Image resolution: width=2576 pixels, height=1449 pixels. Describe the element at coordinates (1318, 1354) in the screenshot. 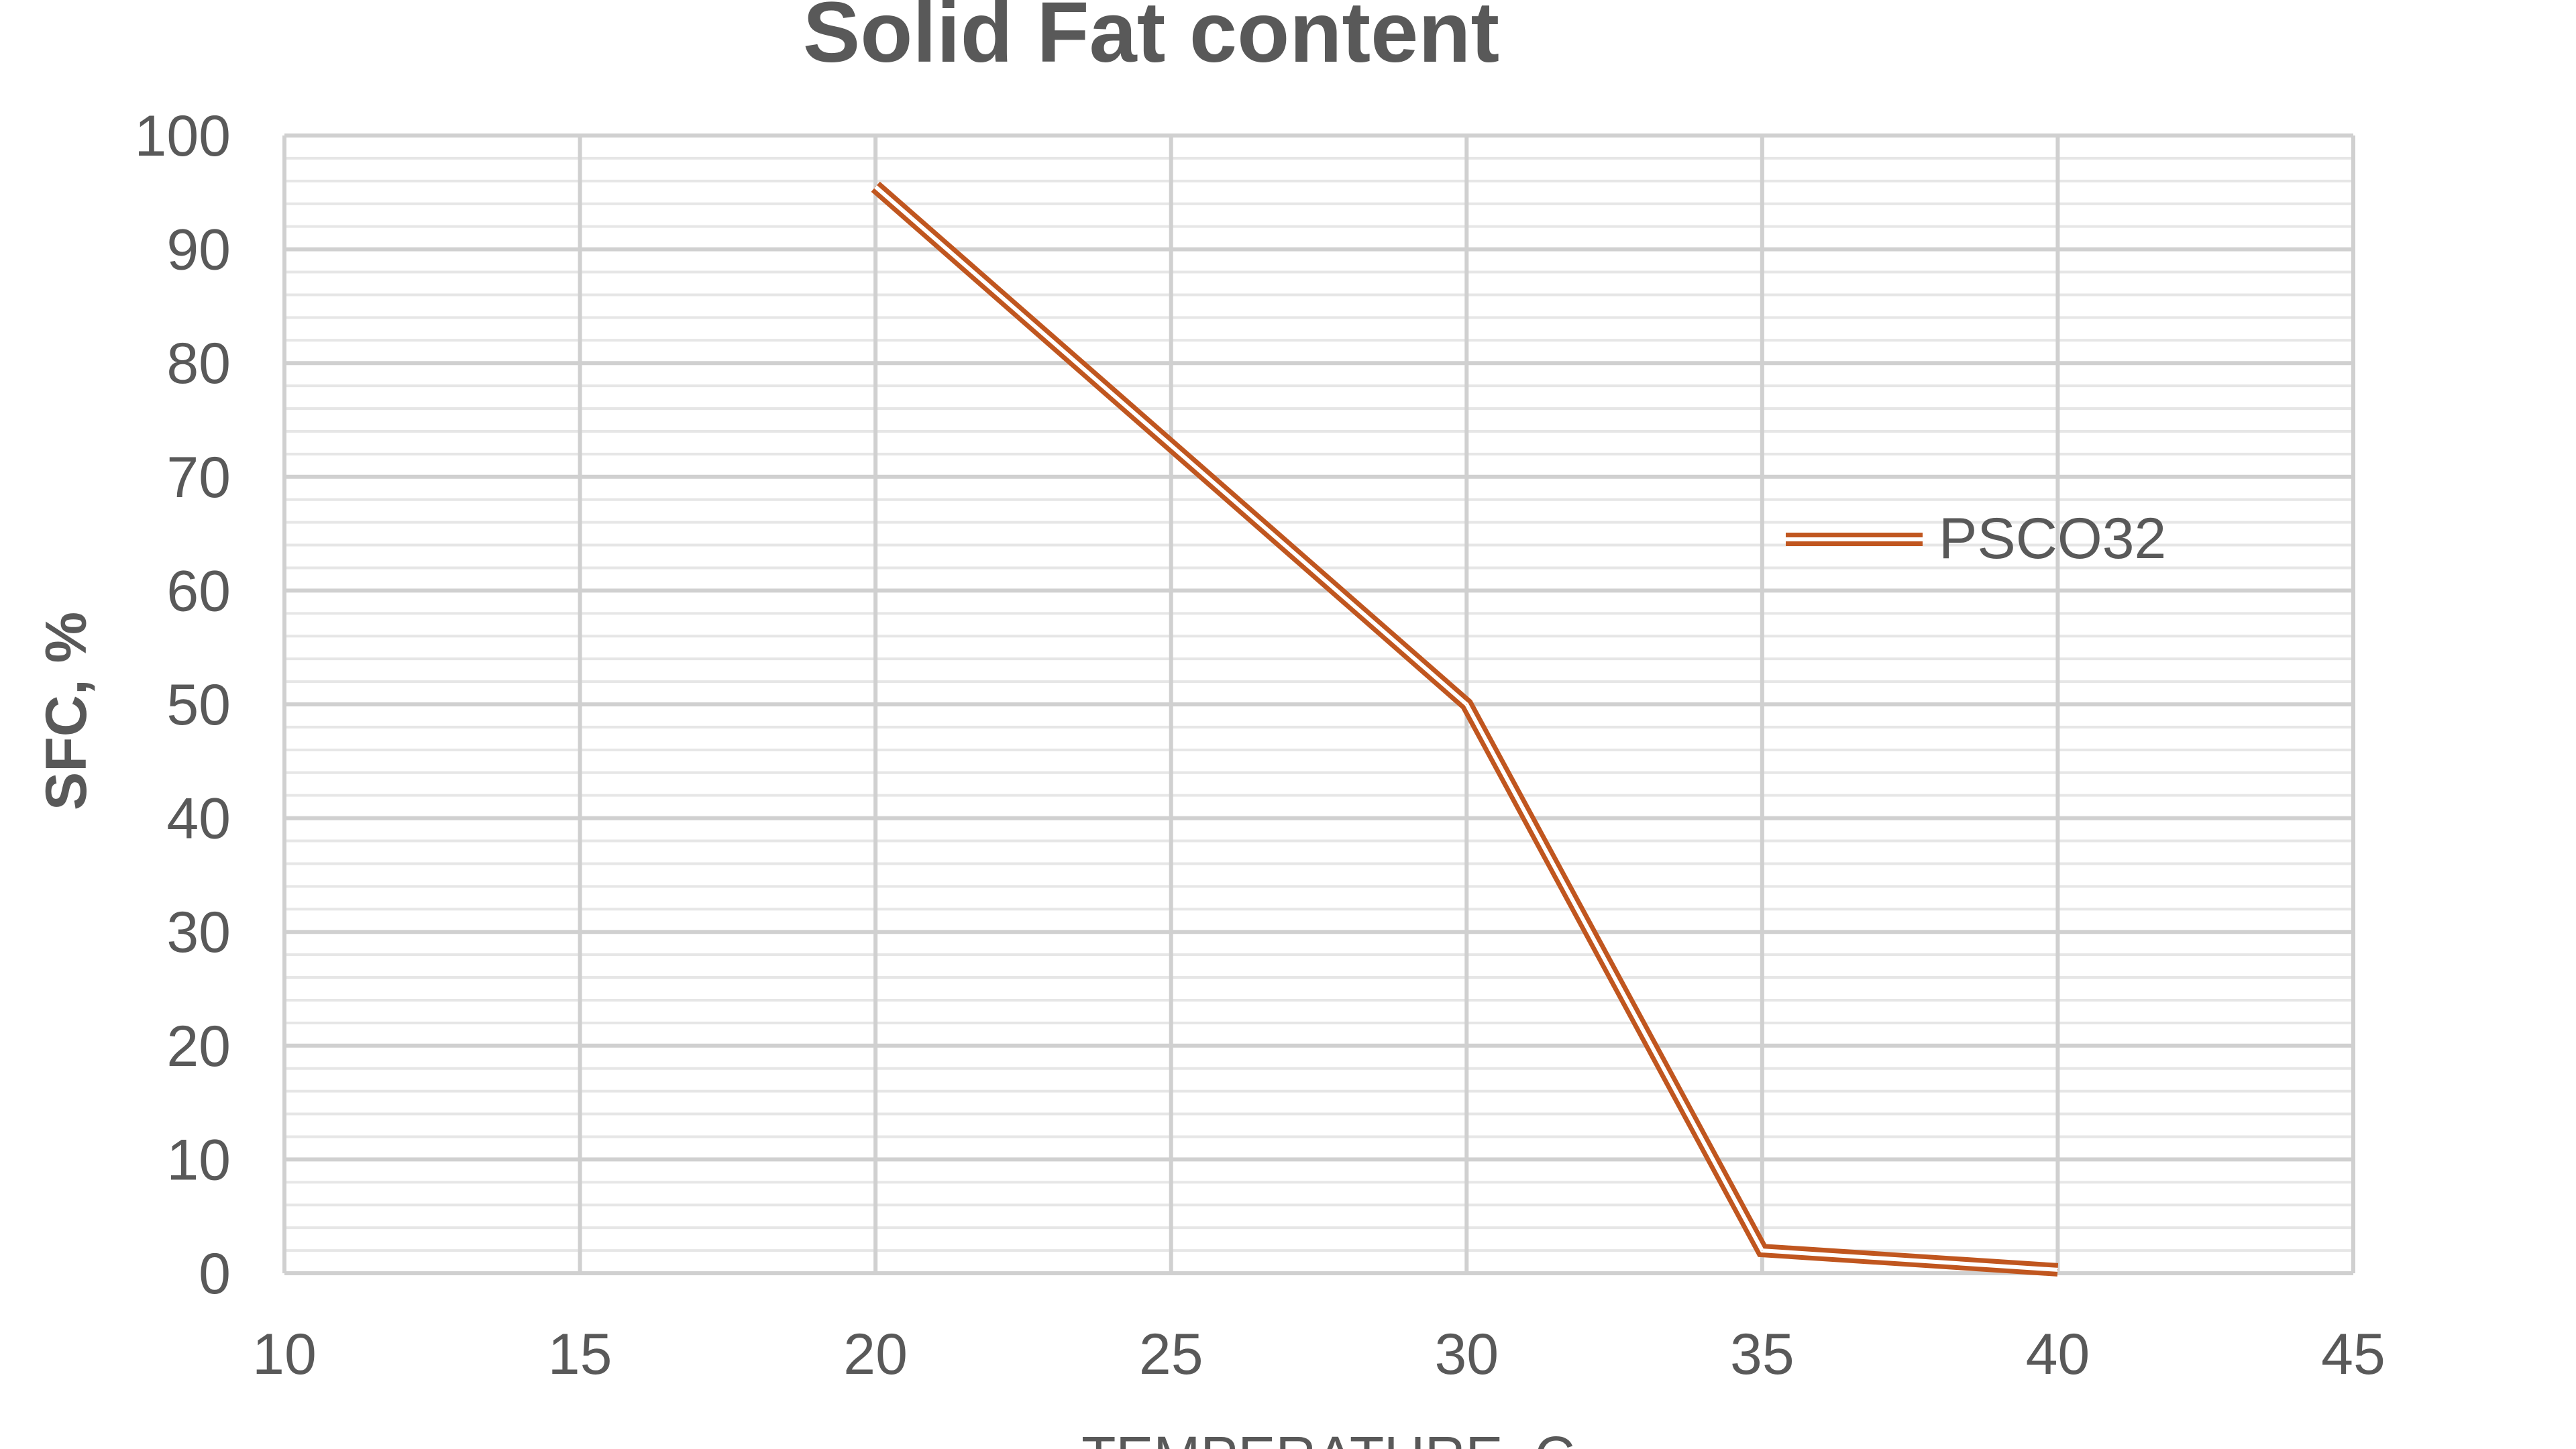

I see `x-tick-labels: 10 15 20 25 30 35 40 45` at that location.